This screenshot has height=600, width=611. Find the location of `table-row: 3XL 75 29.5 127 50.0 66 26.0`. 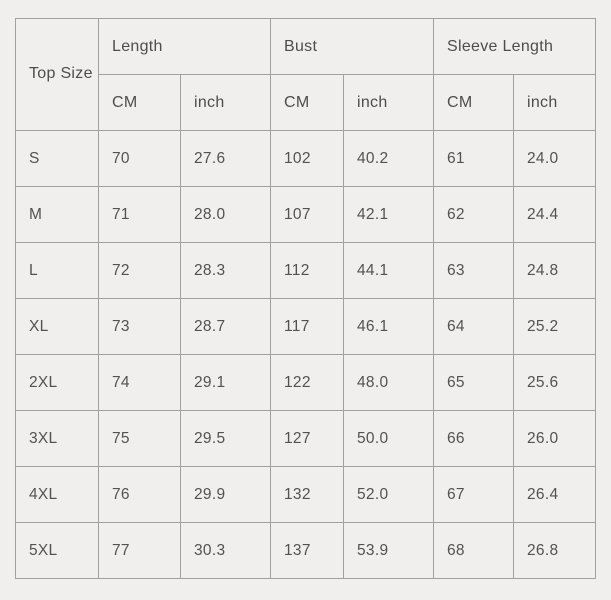

table-row: 3XL 75 29.5 127 50.0 66 26.0 is located at coordinates (305, 438).